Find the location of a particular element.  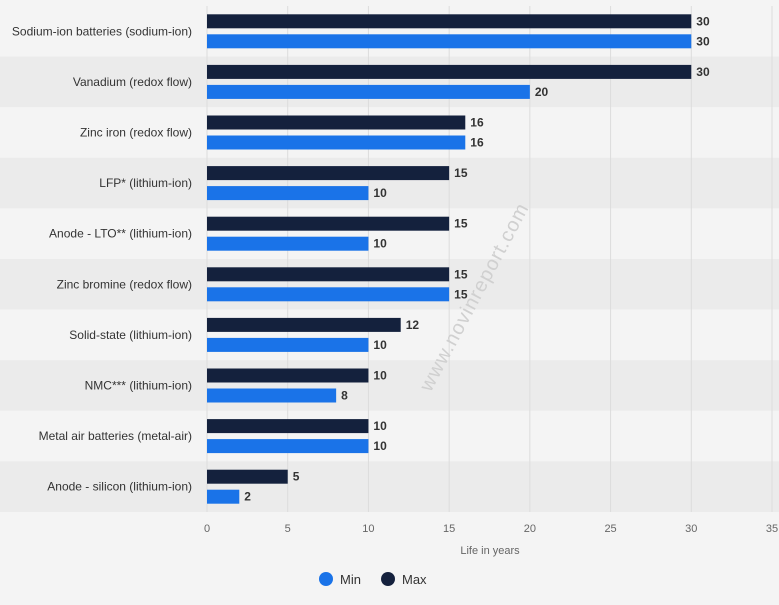

legend: Min Max is located at coordinates (373, 579).